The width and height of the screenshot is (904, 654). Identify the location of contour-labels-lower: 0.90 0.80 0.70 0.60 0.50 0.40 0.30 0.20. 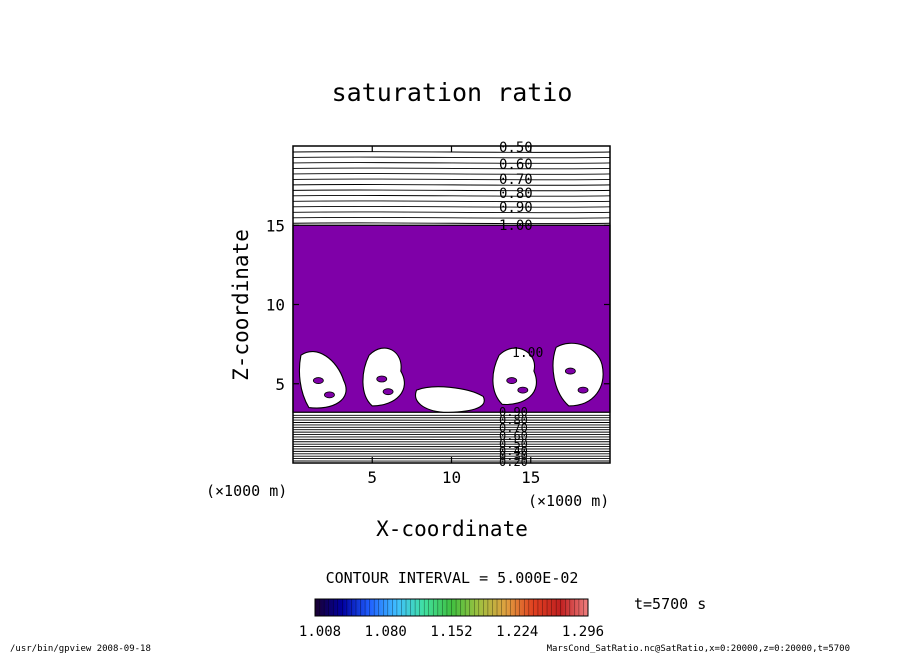
(513, 437).